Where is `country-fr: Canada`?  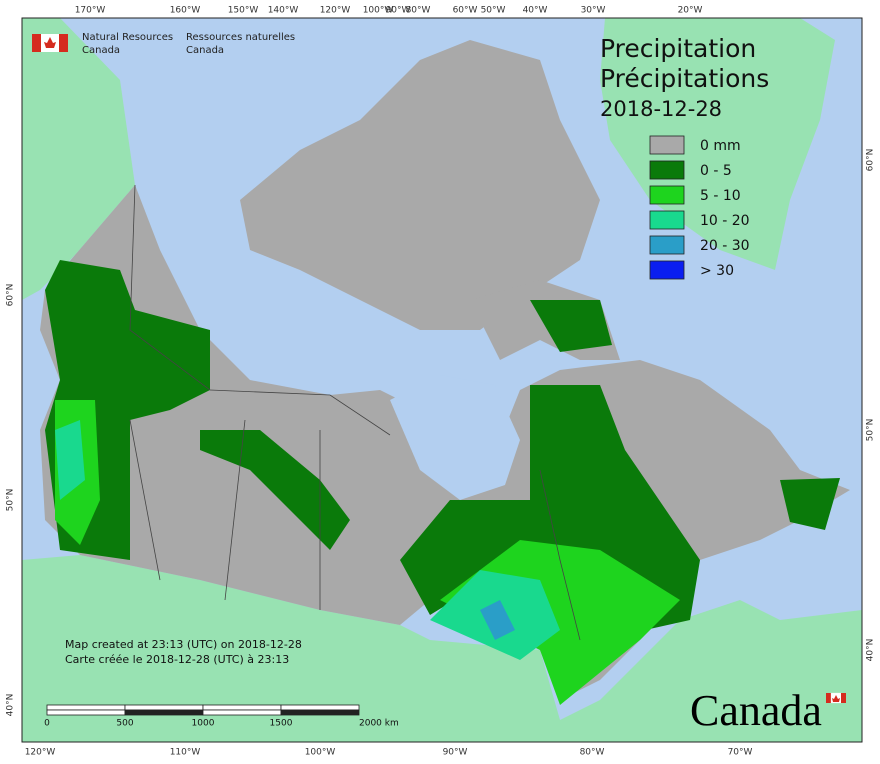
country-fr: Canada is located at coordinates (205, 50).